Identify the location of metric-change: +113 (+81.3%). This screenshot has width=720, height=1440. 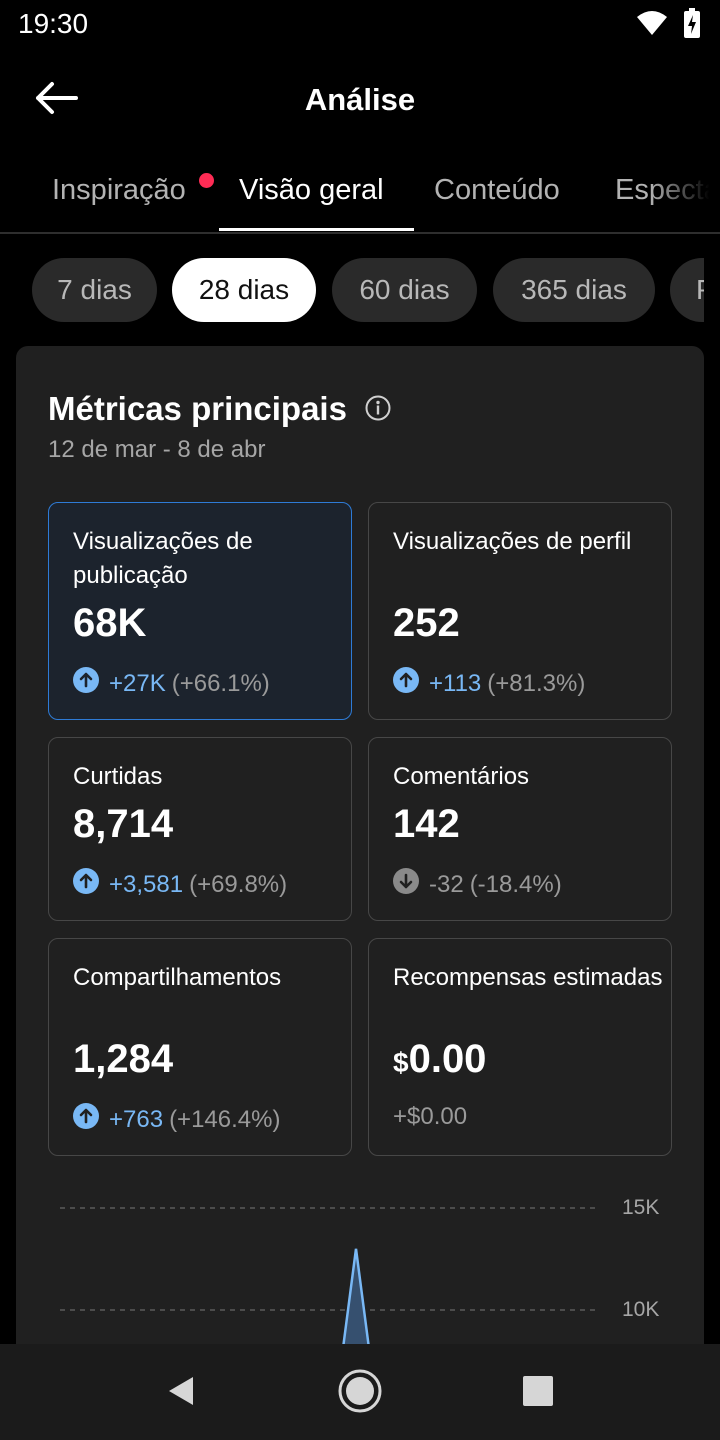
(489, 683).